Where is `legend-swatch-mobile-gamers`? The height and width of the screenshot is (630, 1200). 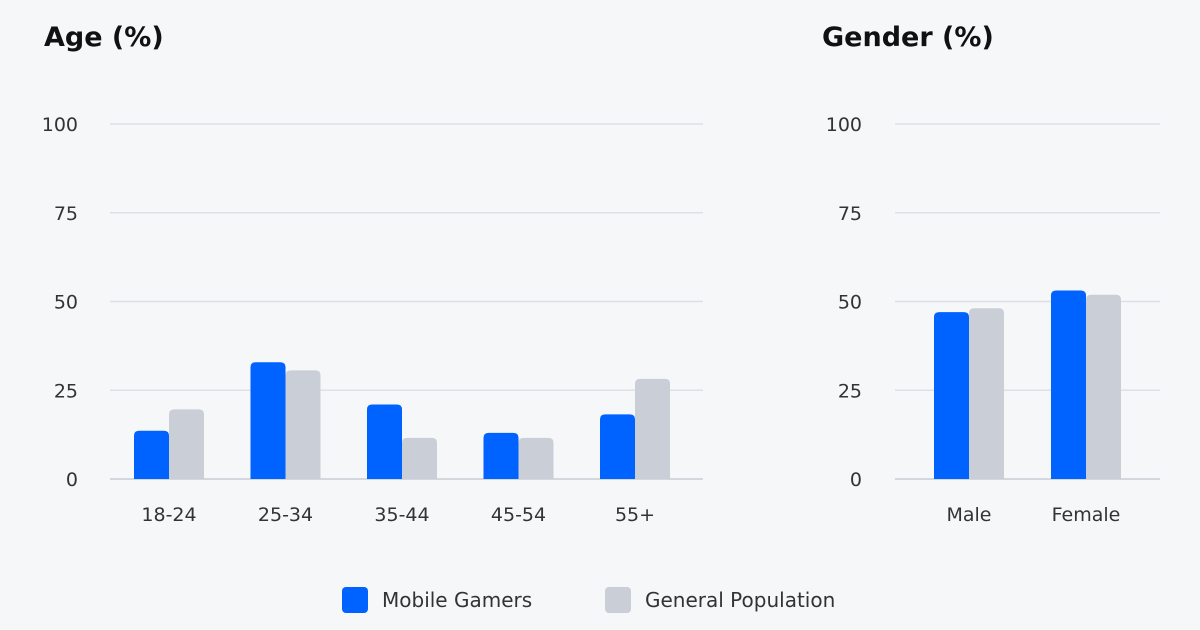
legend-swatch-mobile-gamers is located at coordinates (355, 600).